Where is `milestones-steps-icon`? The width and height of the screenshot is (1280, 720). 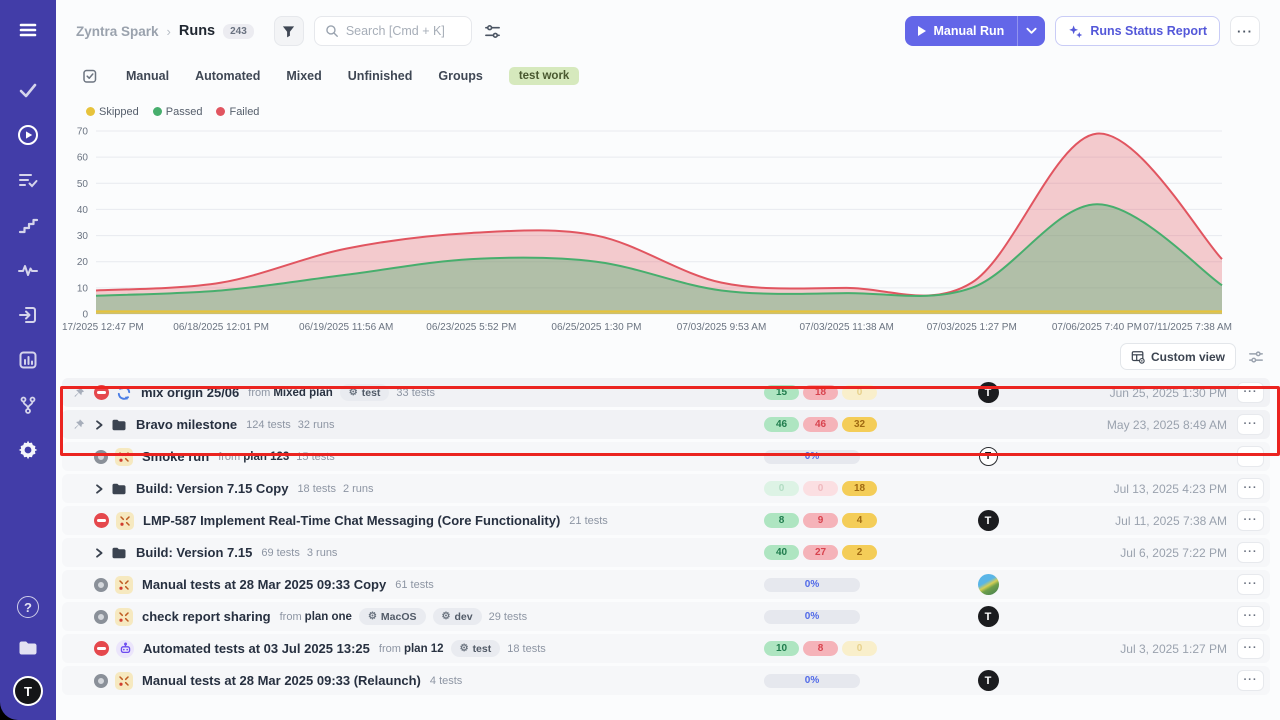 milestones-steps-icon is located at coordinates (28, 225).